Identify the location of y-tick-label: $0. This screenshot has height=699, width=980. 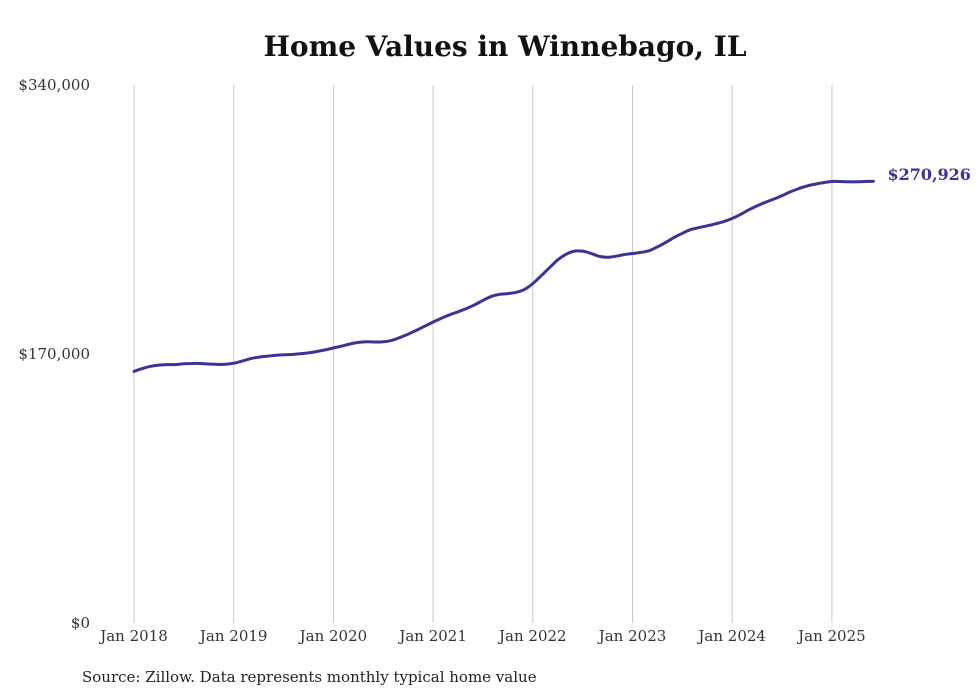
(80, 623).